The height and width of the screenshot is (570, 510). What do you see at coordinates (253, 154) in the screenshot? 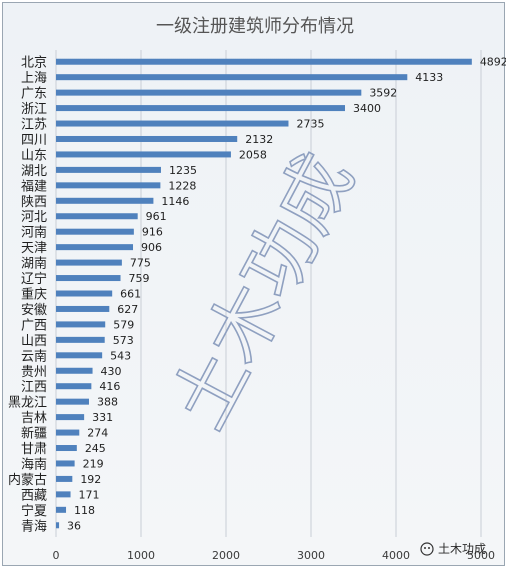
I see `data-label: 2058` at bounding box center [253, 154].